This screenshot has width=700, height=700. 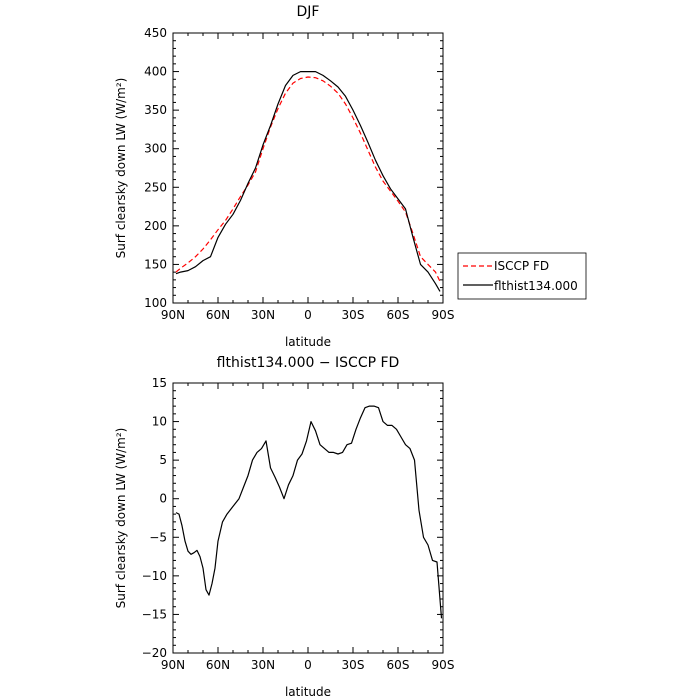 What do you see at coordinates (159, 422) in the screenshot?
I see `y-tick-label: 10` at bounding box center [159, 422].